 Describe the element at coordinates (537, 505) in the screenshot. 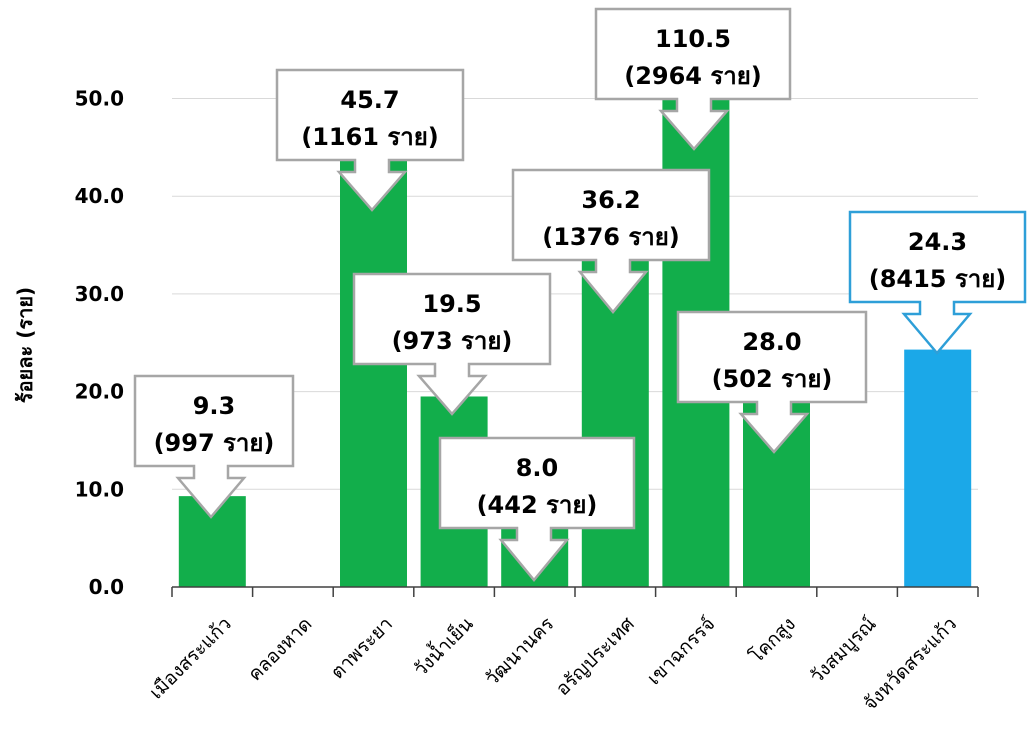

I see `count-label: (442 ราย)` at that location.